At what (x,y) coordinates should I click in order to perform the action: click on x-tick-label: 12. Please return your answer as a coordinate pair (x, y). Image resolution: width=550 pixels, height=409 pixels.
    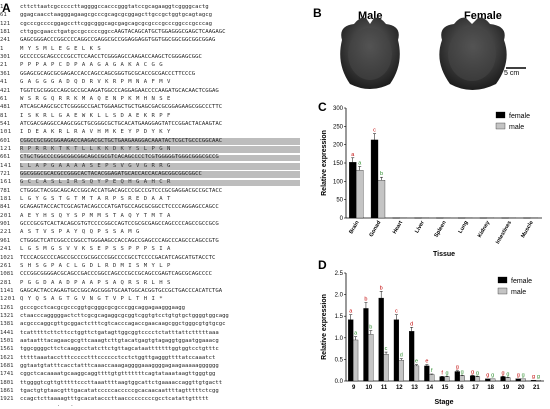
    Looking at the image, I should click on (399, 388).